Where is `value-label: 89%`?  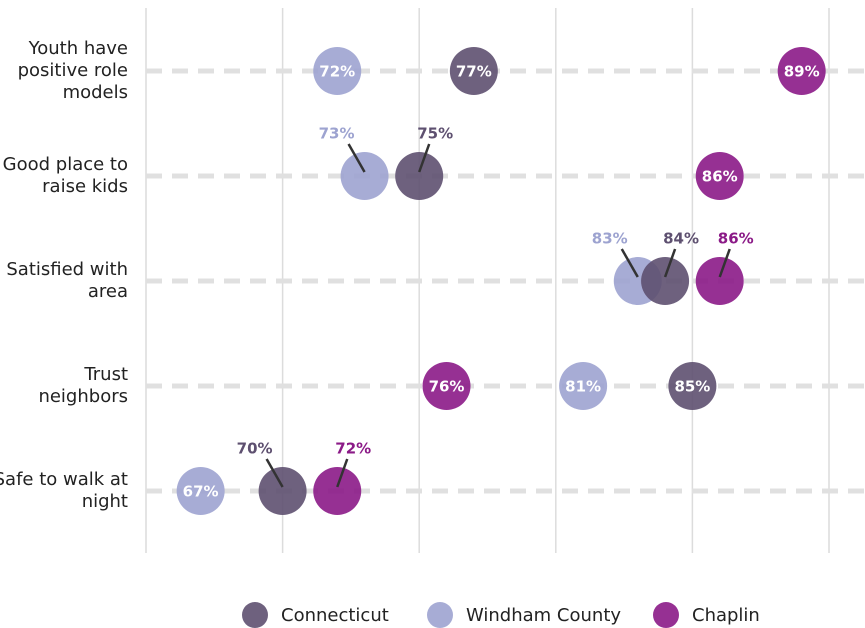
value-label: 89% is located at coordinates (802, 72).